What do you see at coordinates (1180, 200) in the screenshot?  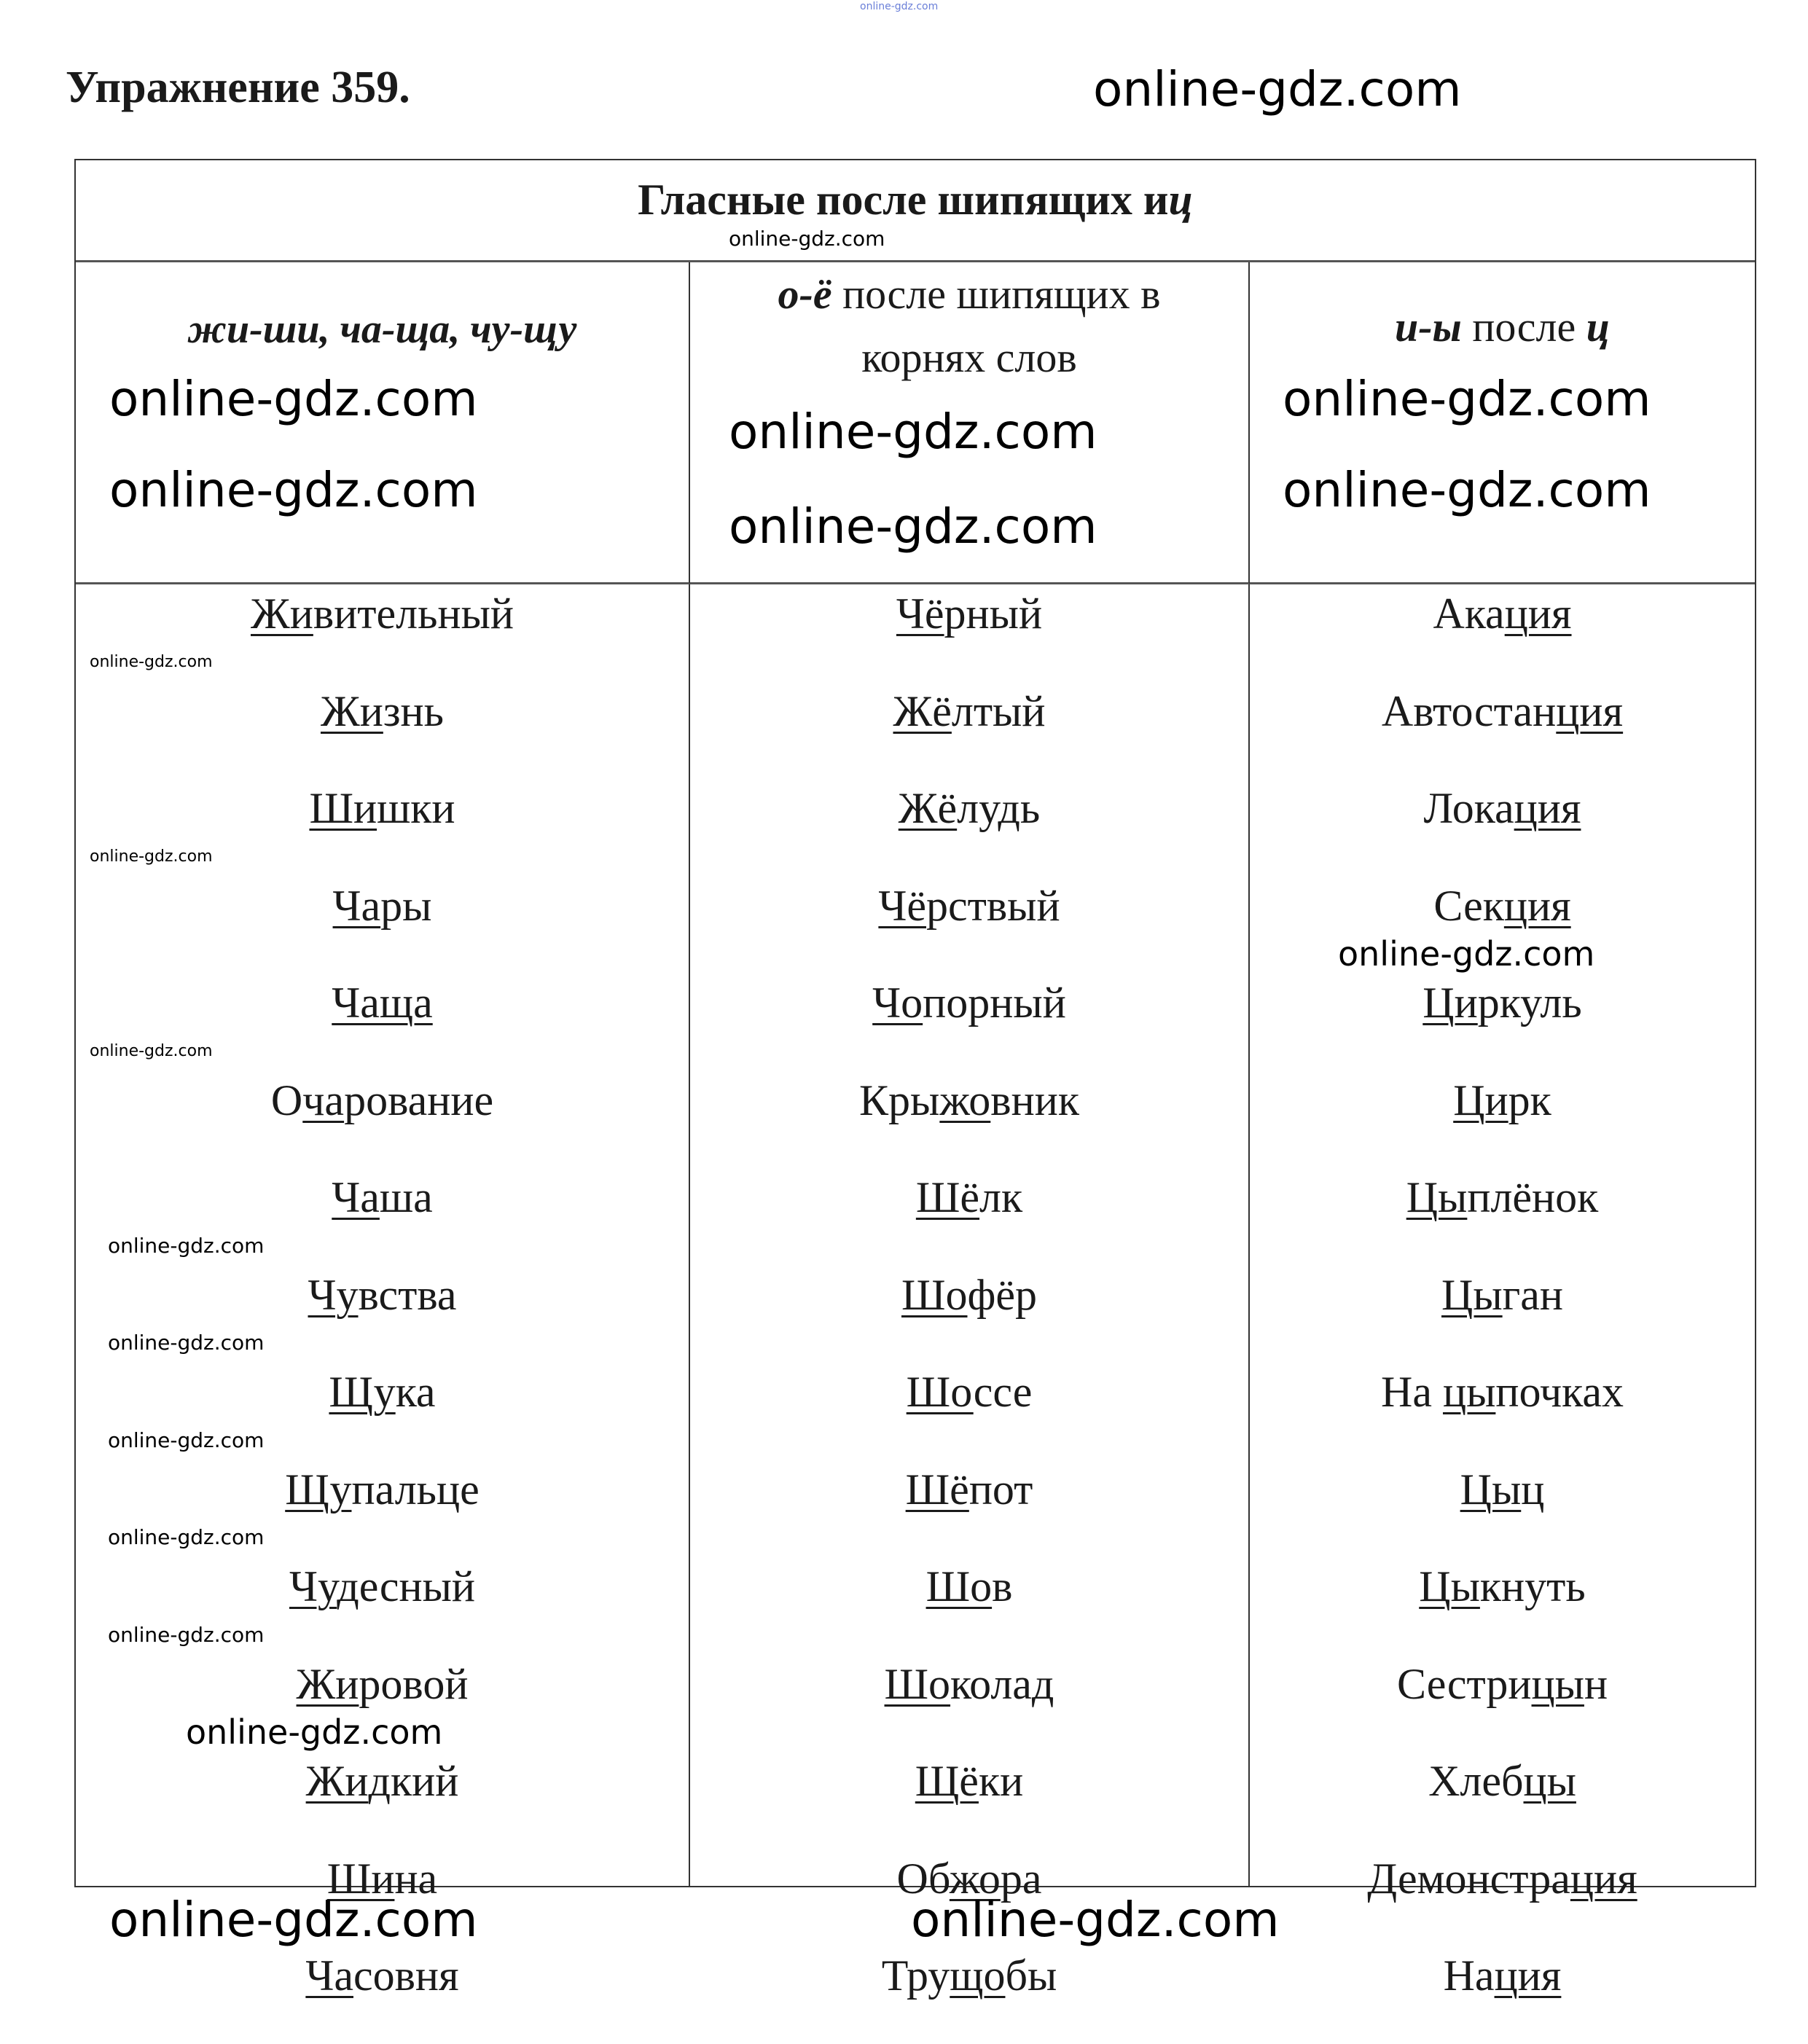 I see `table-title-italic: ц` at bounding box center [1180, 200].